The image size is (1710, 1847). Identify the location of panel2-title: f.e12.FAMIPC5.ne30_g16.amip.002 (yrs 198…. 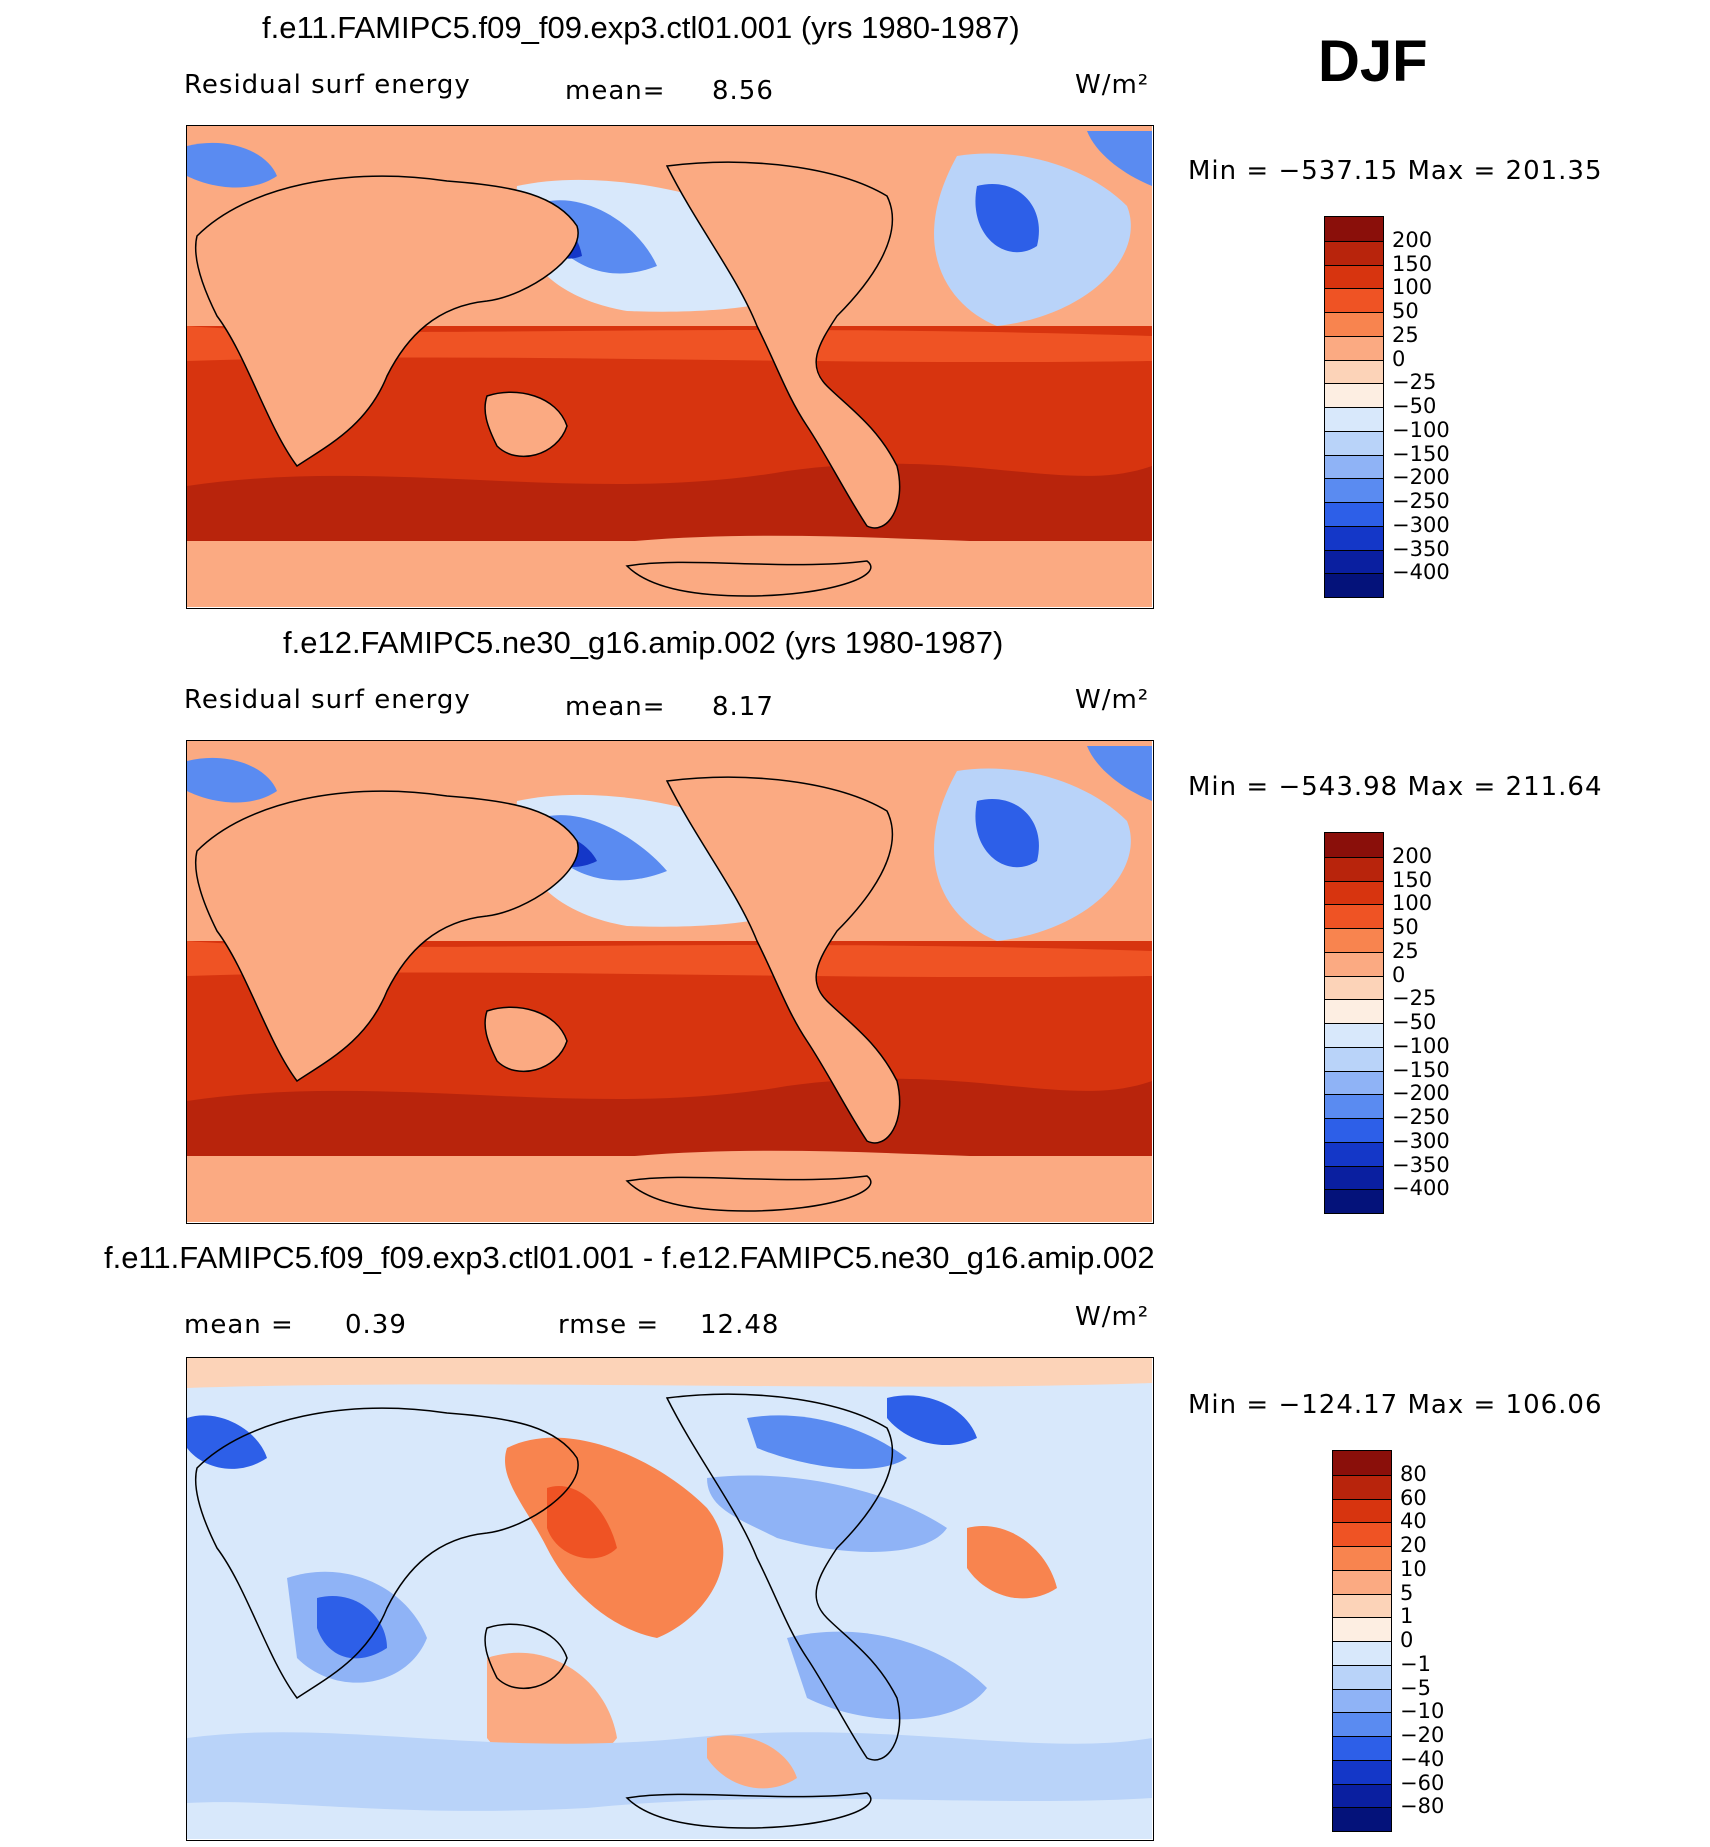
(643, 642).